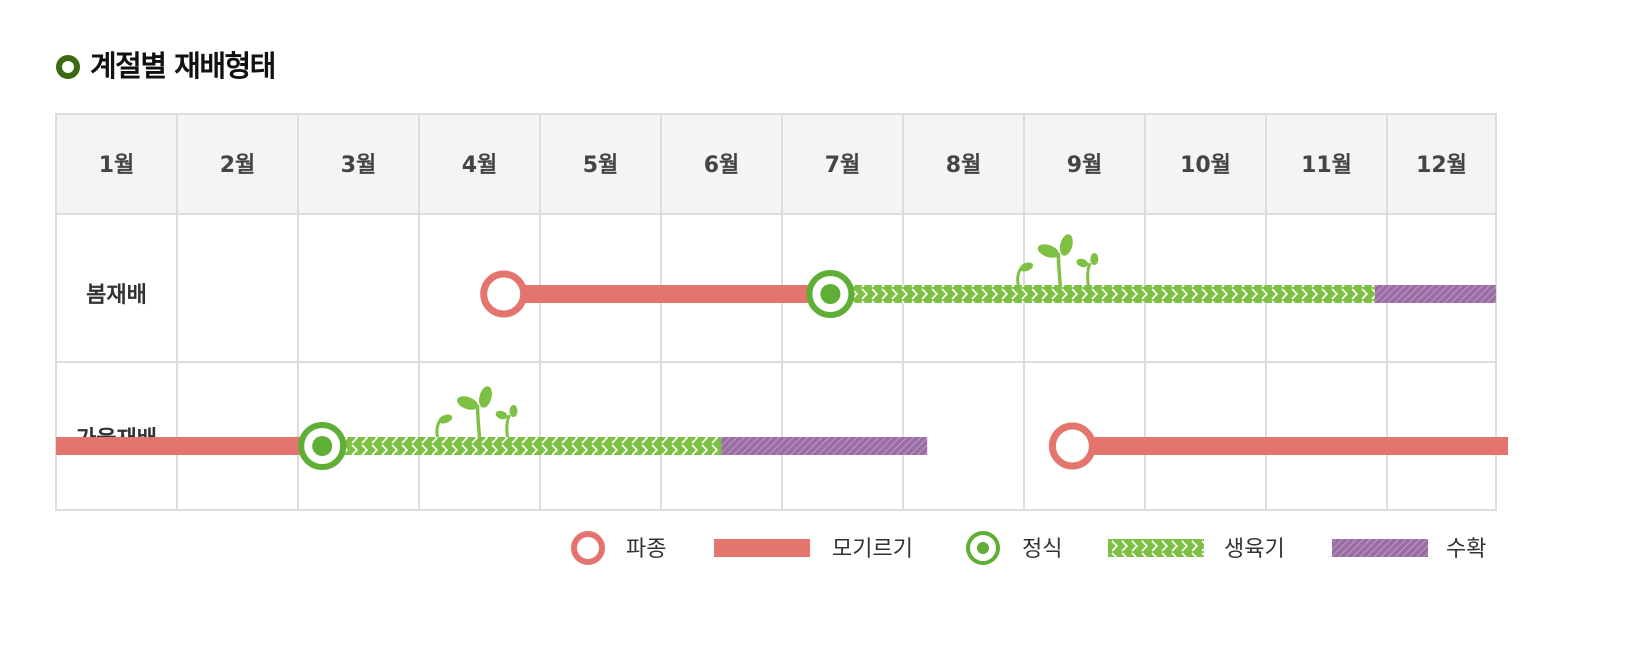 This screenshot has width=1632, height=658. What do you see at coordinates (116, 367) in the screenshot?
I see `row-labels: 봄재배가을재배` at bounding box center [116, 367].